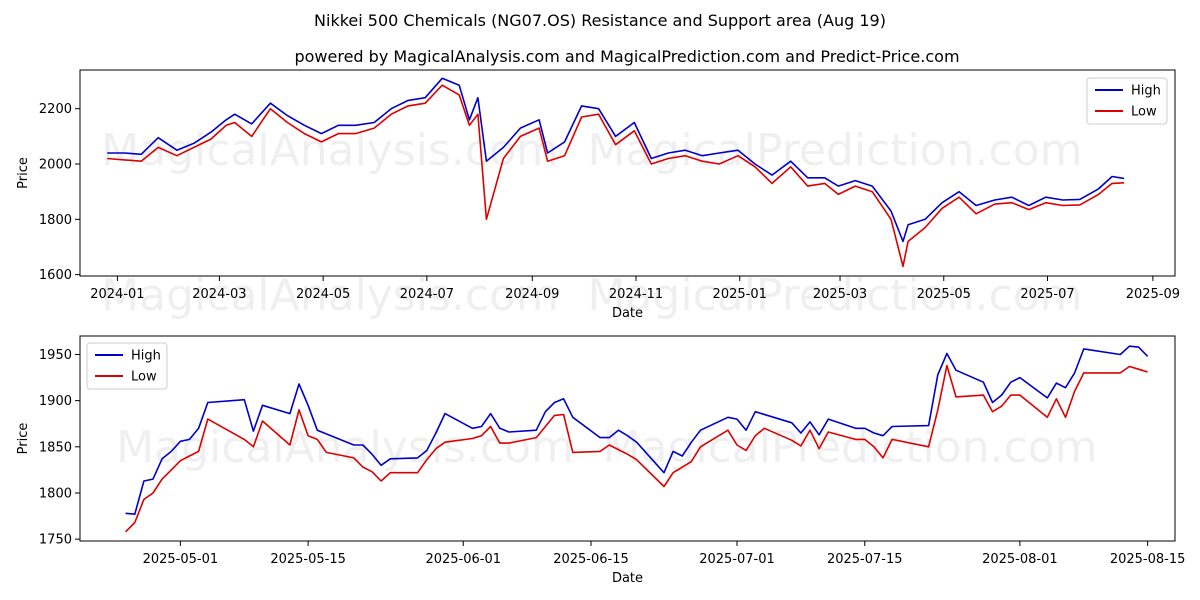 The image size is (1200, 600). What do you see at coordinates (323, 294) in the screenshot?
I see `x-tick-label: 2024-05` at bounding box center [323, 294].